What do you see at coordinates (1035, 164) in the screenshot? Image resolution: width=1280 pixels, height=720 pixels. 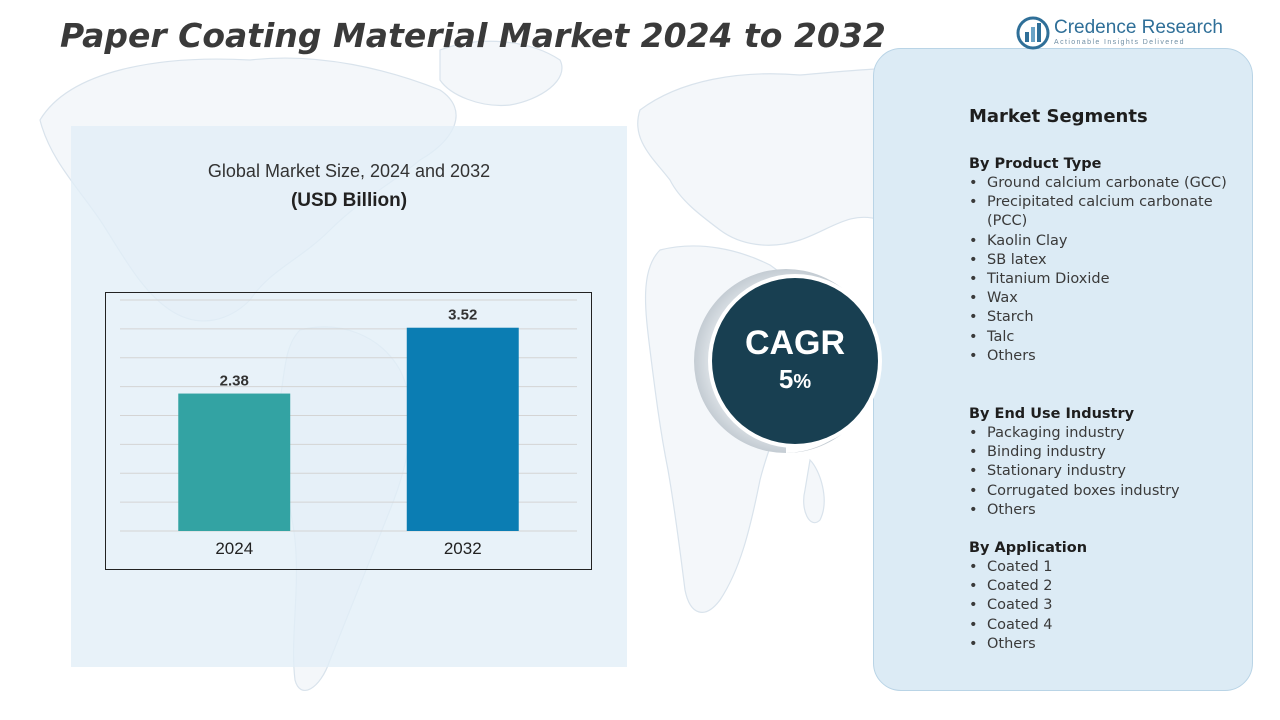 I see `segment-group-title: By Product Type` at bounding box center [1035, 164].